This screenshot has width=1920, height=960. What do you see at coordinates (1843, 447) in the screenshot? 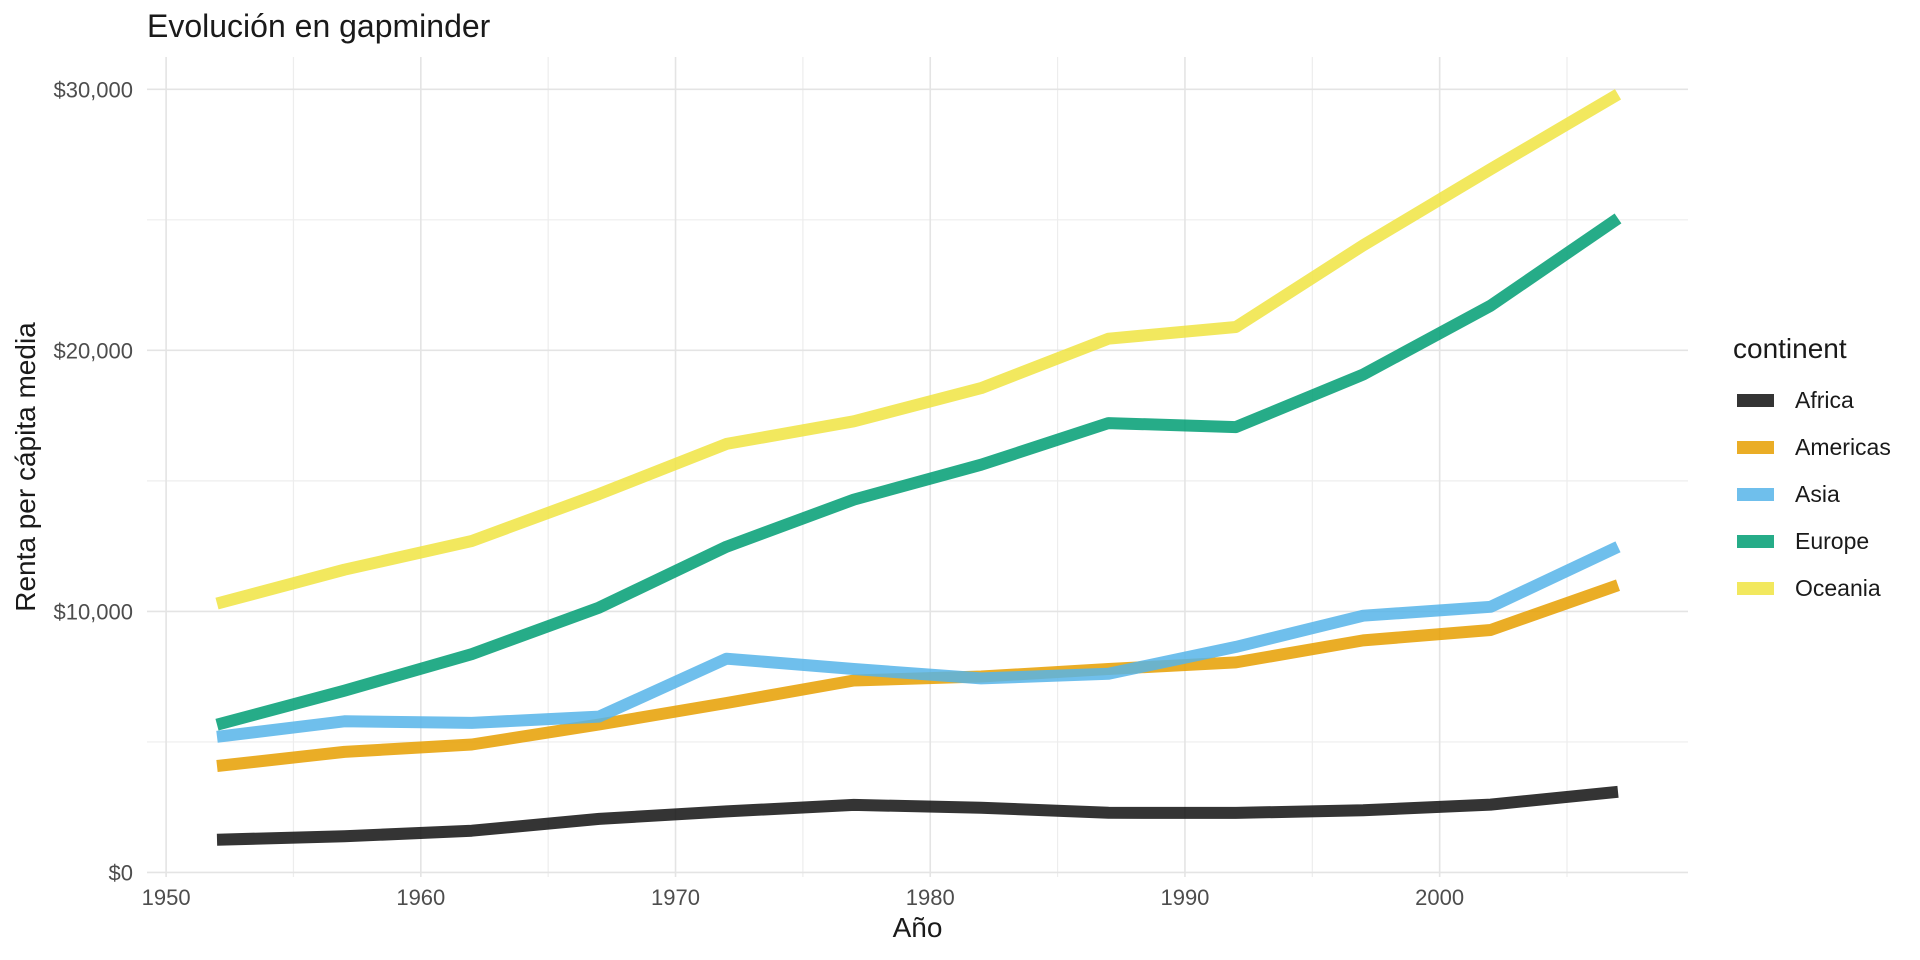
I see `legend-label: Americas` at bounding box center [1843, 447].